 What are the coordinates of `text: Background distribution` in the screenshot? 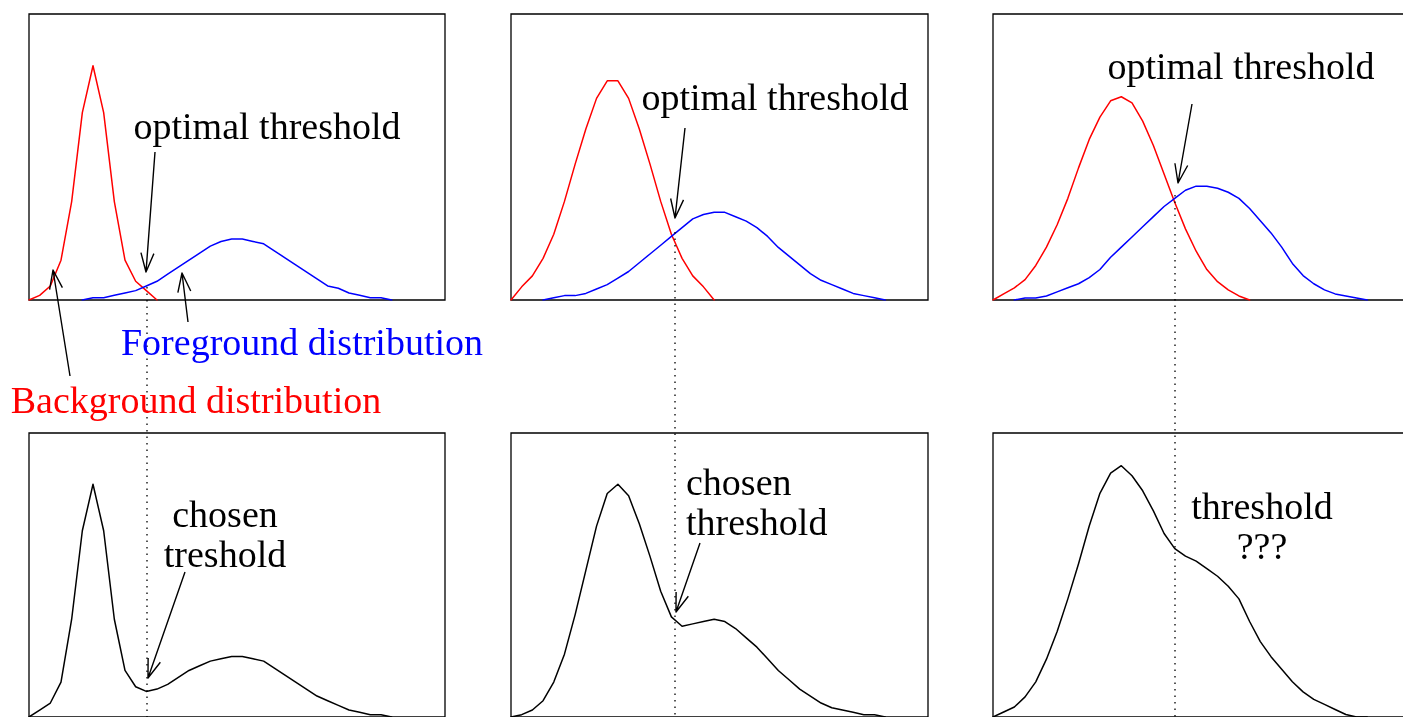 It's located at (196, 400).